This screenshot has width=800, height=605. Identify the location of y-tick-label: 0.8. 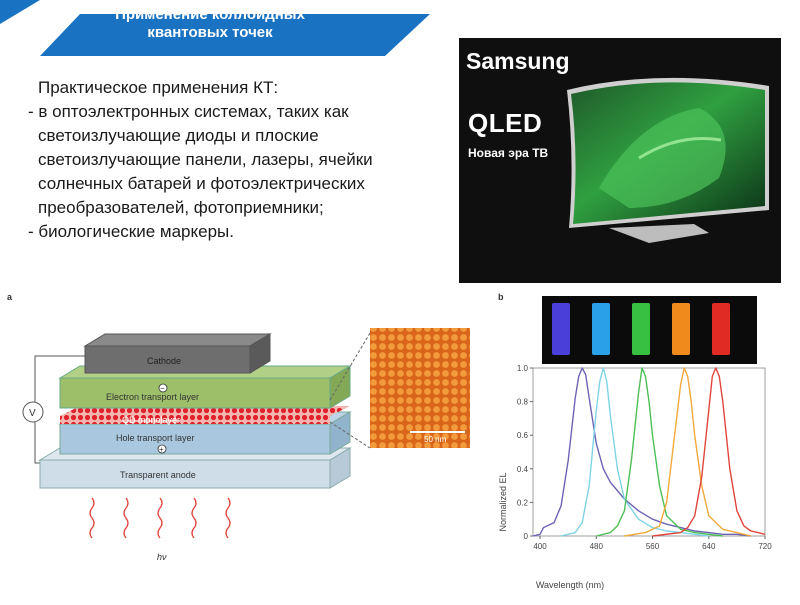
(523, 402).